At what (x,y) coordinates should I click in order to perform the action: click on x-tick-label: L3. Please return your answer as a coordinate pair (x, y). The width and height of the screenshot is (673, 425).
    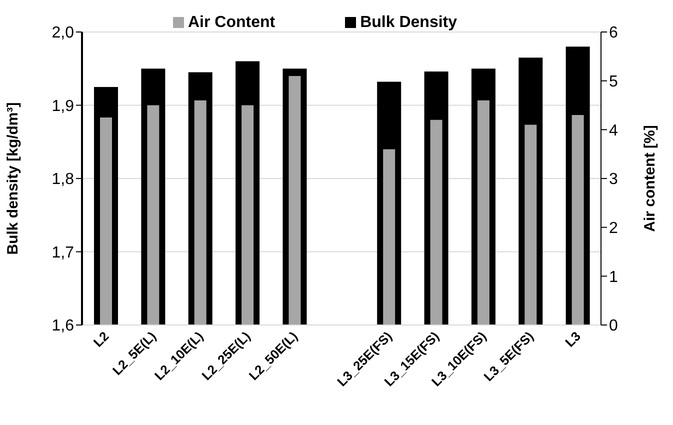
    Looking at the image, I should click on (573, 339).